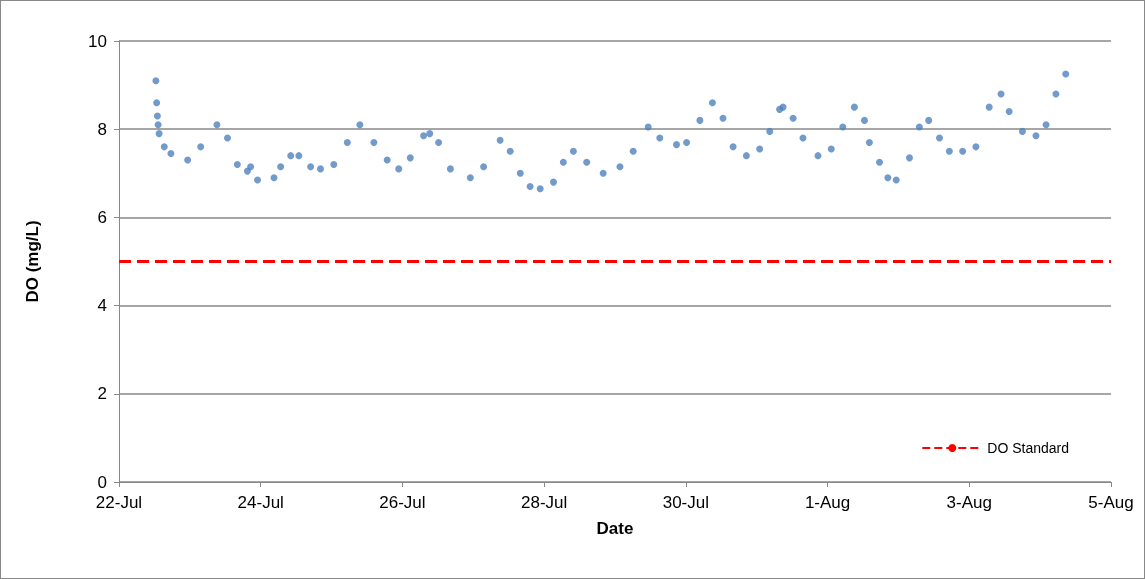 Image resolution: width=1145 pixels, height=579 pixels. What do you see at coordinates (119, 502) in the screenshot?
I see `x-tick-label: 22-Jul` at bounding box center [119, 502].